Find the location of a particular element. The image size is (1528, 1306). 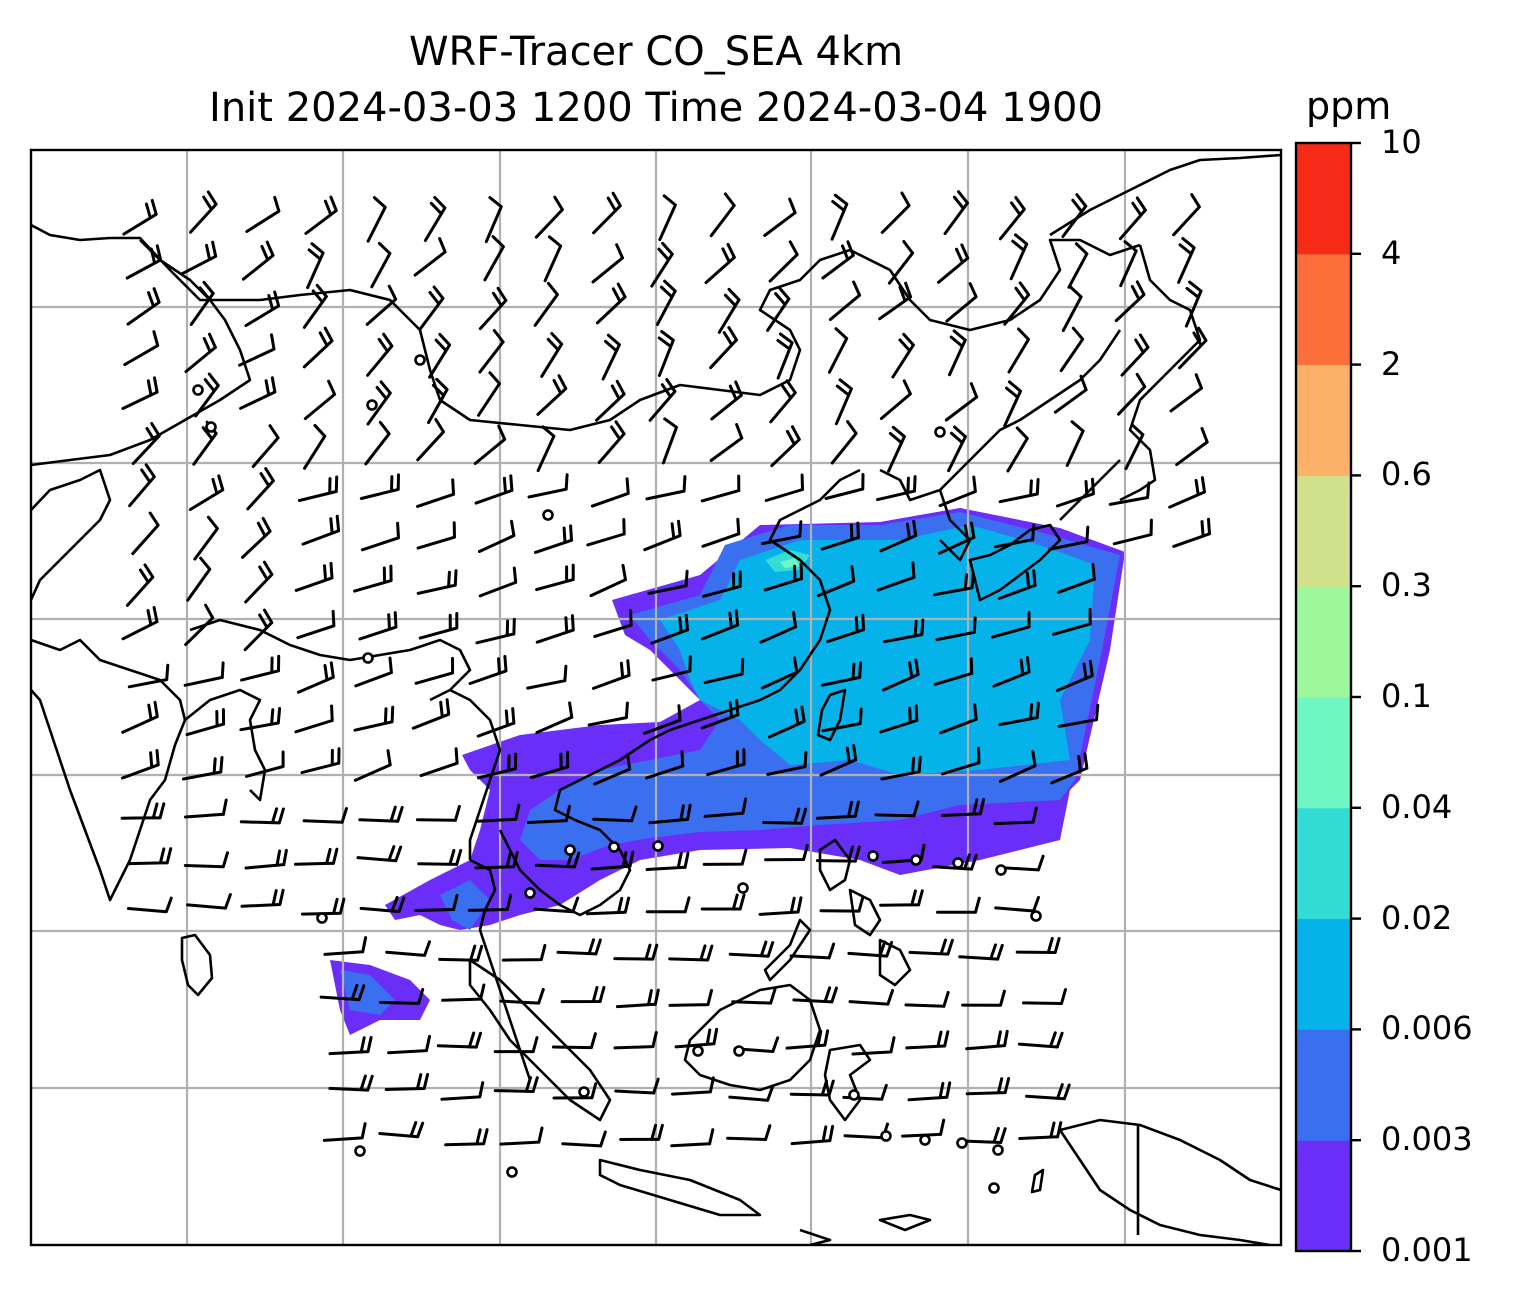

colorbar-tick-label: 10 is located at coordinates (1401, 142).